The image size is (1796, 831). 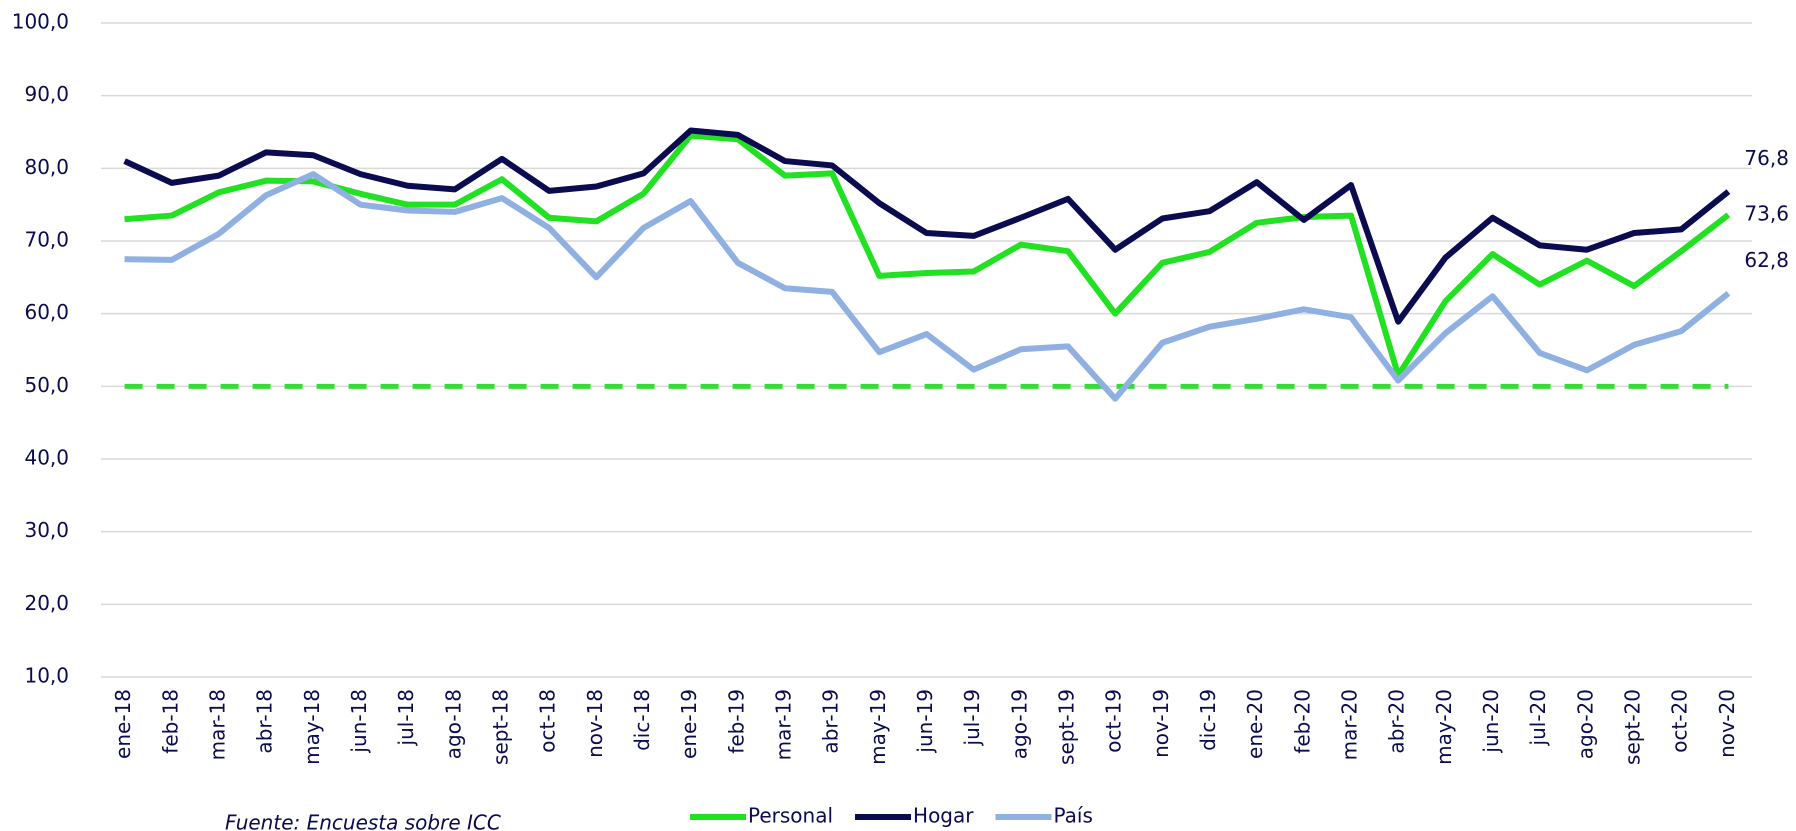 I want to click on x-tick-label: ene-18, so click(x=123, y=724).